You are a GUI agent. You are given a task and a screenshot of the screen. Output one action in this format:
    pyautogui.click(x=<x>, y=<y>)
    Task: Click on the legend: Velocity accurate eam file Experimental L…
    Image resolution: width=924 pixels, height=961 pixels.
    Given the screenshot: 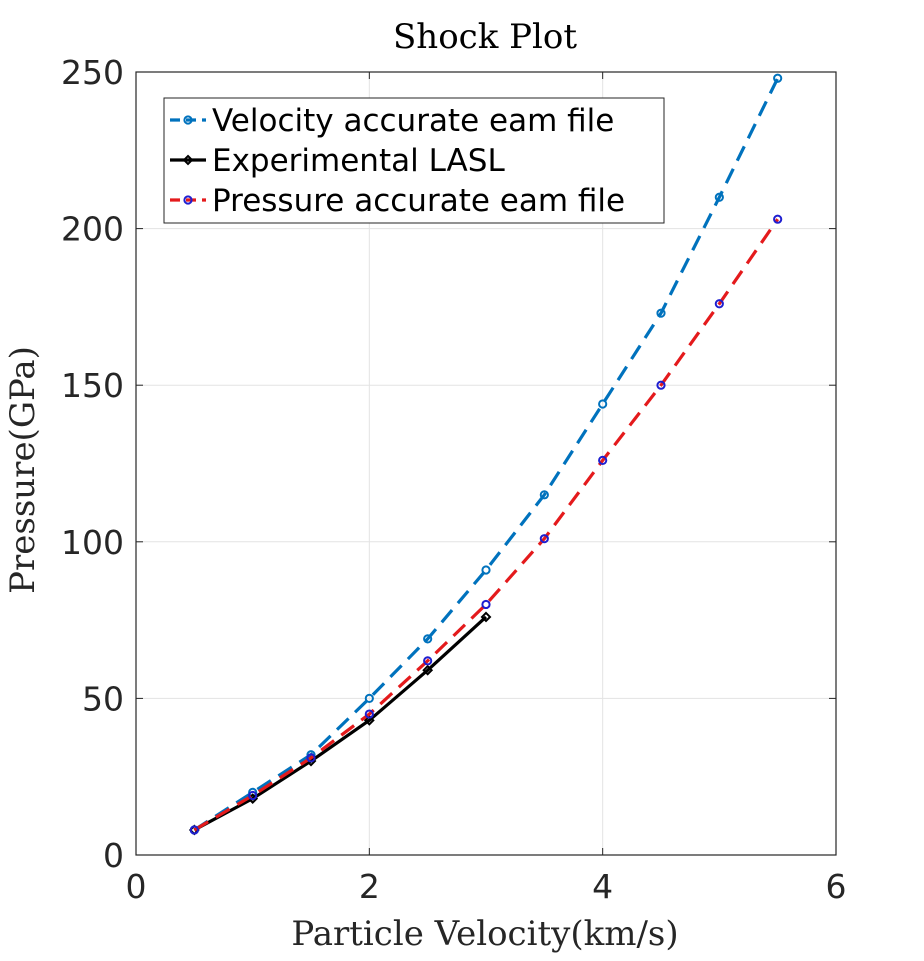 What is the action you would take?
    pyautogui.click(x=414, y=160)
    